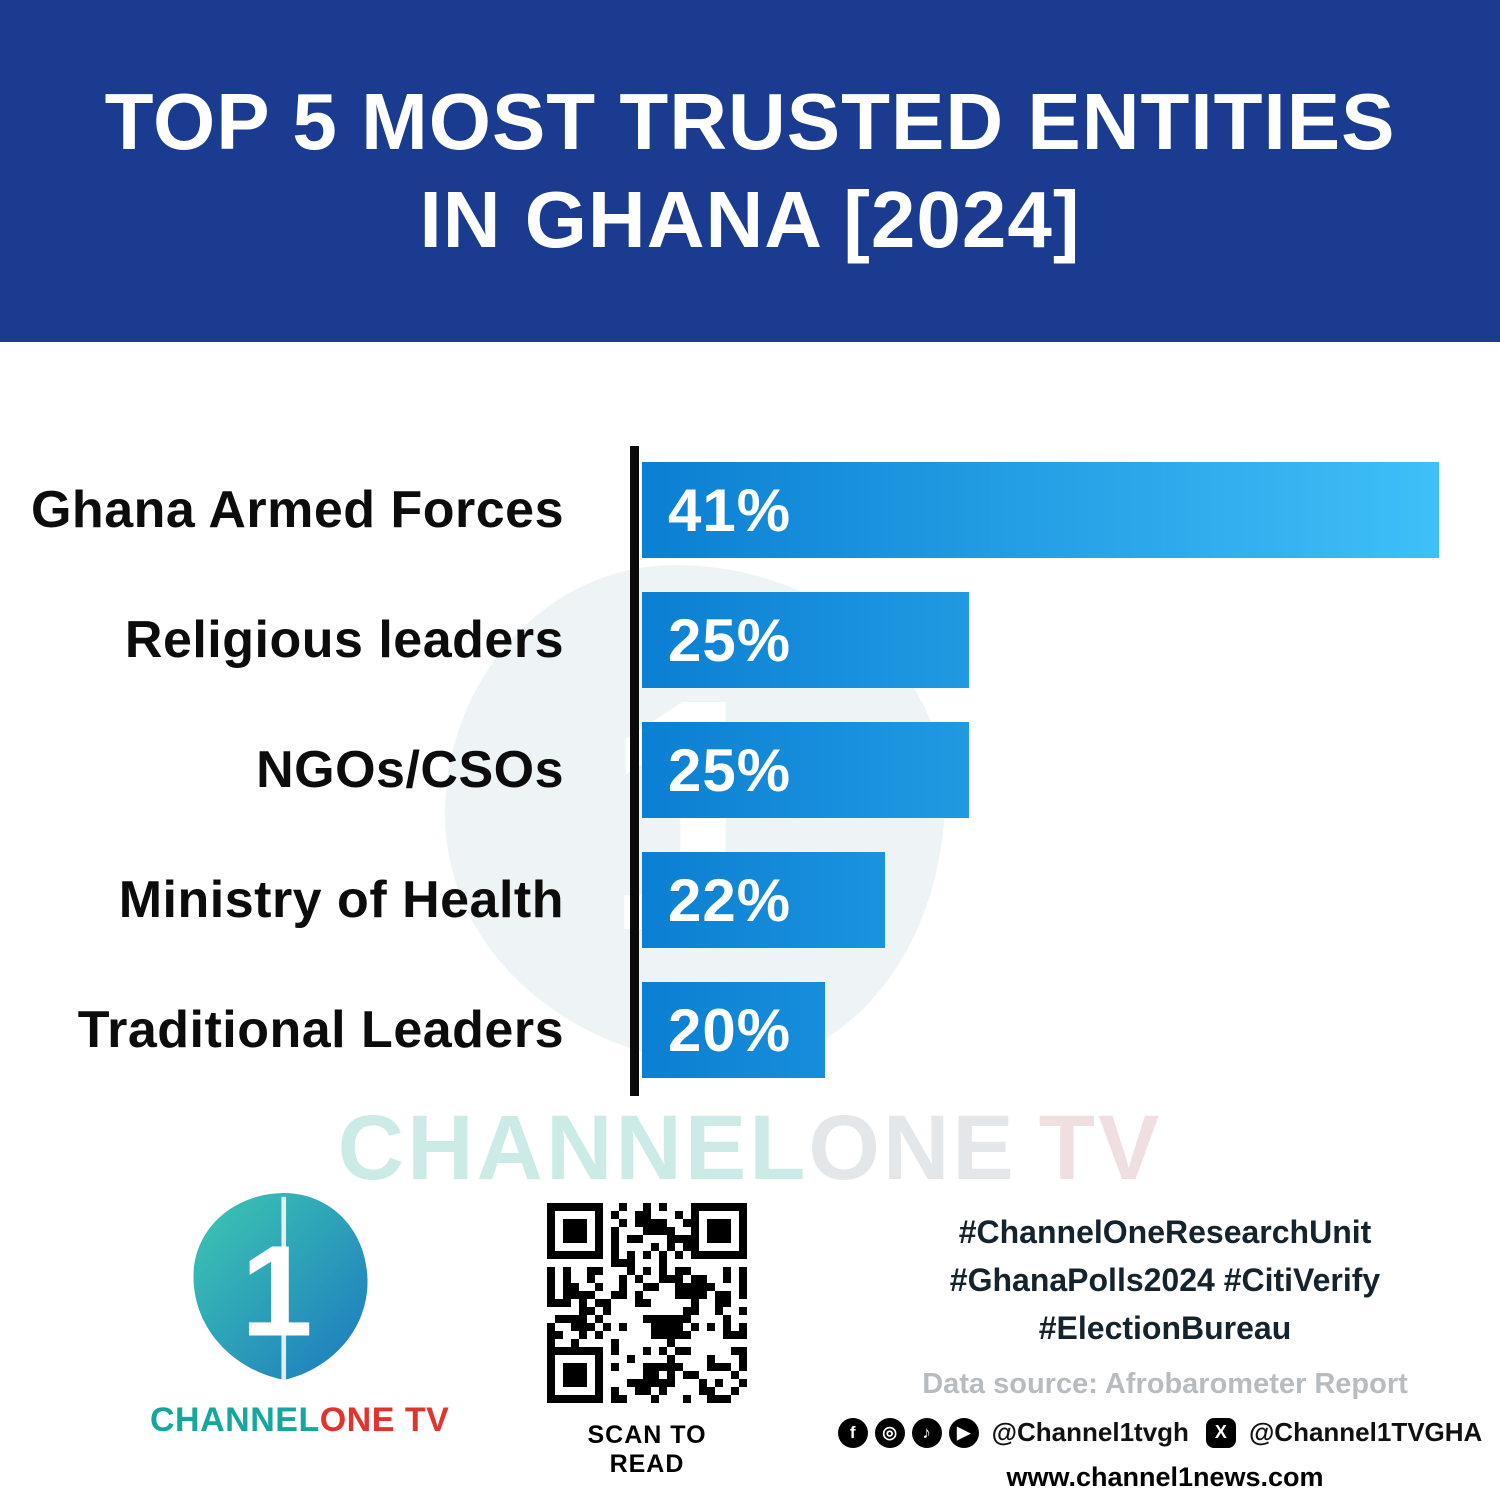 Image resolution: width=1500 pixels, height=1500 pixels. I want to click on bar-ngos-csos: 25%, so click(805, 770).